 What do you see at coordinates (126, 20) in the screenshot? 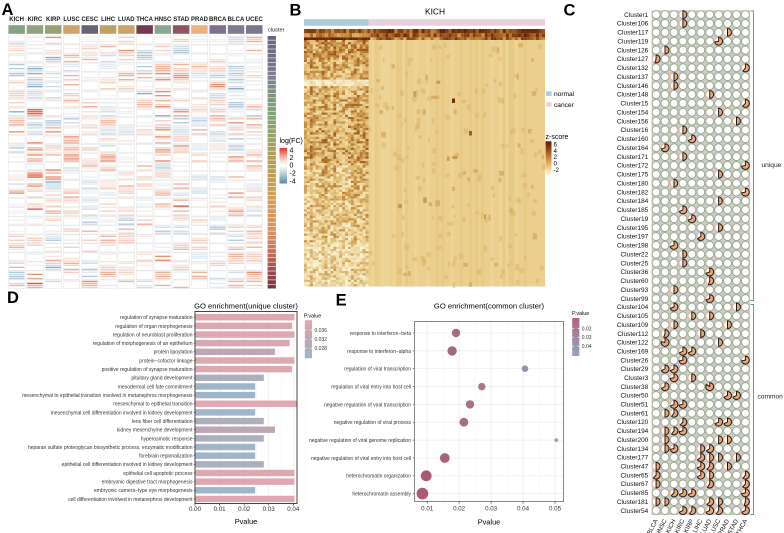
I see `svg-text: LUAD` at bounding box center [126, 20].